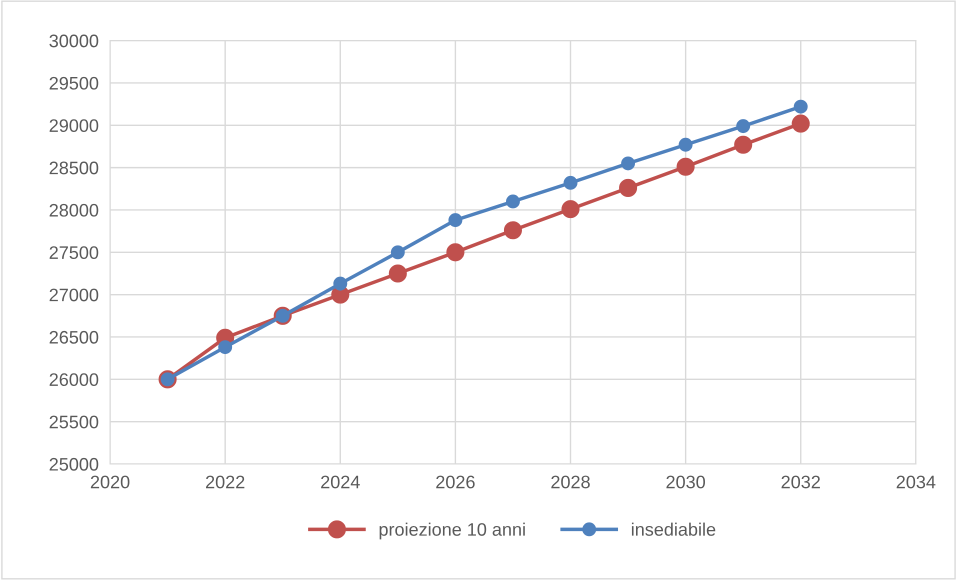 Image resolution: width=957 pixels, height=580 pixels. What do you see at coordinates (74, 464) in the screenshot?
I see `y-tick-label: 25000` at bounding box center [74, 464].